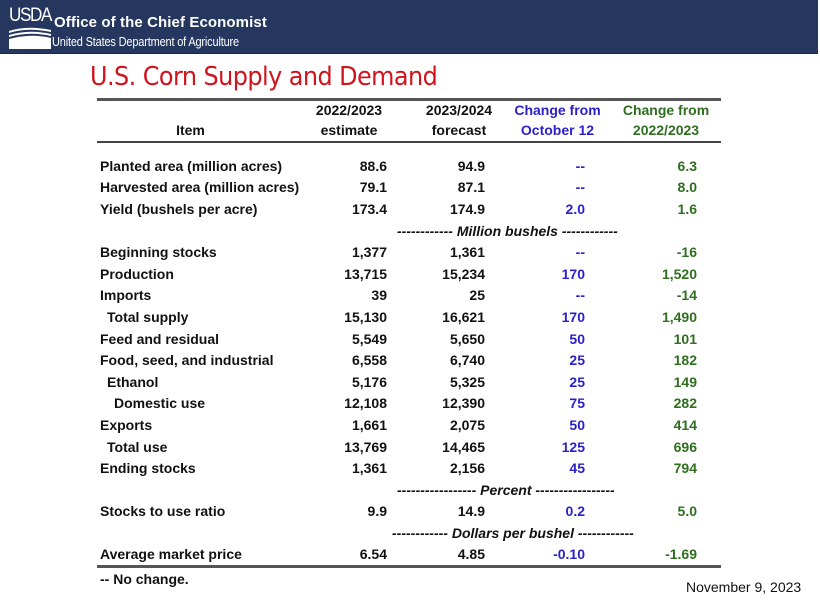 Image resolution: width=820 pixels, height=612 pixels. I want to click on section-dollars: Average market price 6.54 4.85 -0.10 -1.69, so click(409, 555).